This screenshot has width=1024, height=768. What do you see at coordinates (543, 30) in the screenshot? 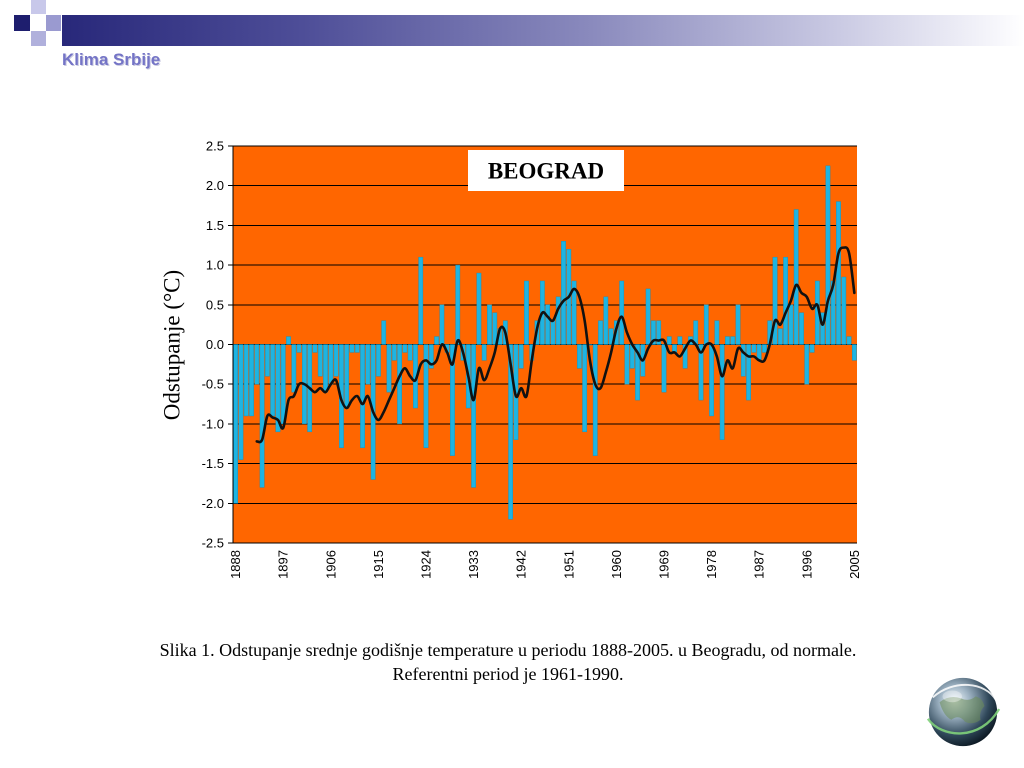
I see `header-gradient-band` at bounding box center [543, 30].